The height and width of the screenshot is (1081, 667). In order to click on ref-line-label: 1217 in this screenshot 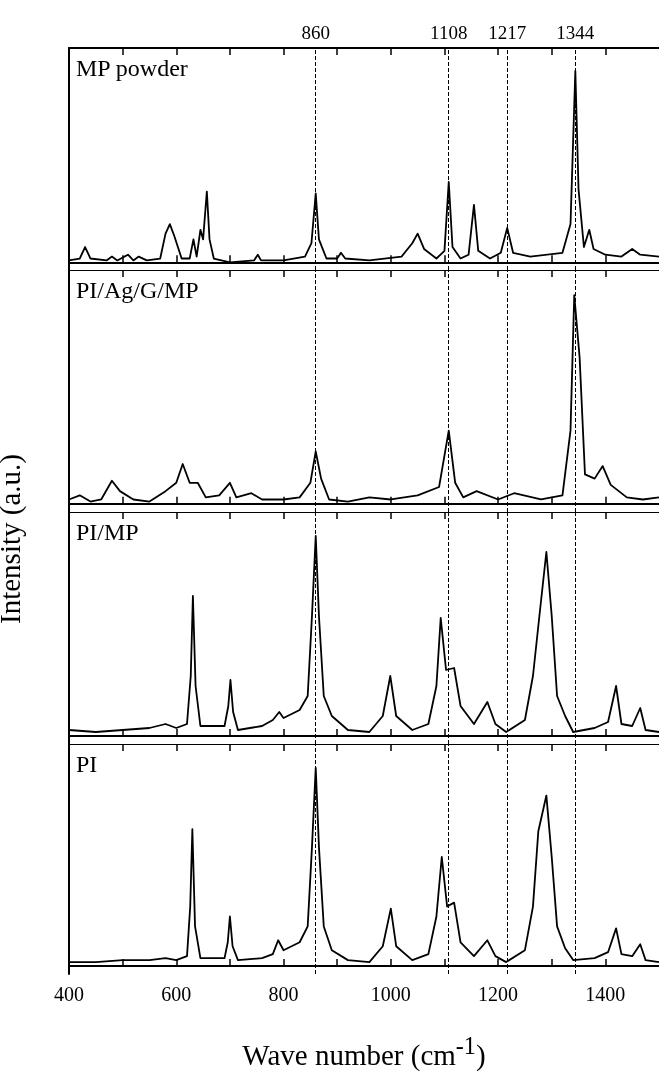, I will do `click(507, 32)`.